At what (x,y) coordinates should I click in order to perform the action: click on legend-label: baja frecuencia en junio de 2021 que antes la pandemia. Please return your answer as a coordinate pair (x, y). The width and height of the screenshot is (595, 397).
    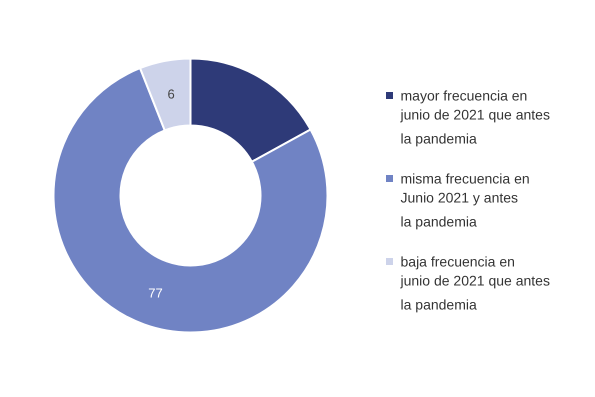
    Looking at the image, I should click on (475, 283).